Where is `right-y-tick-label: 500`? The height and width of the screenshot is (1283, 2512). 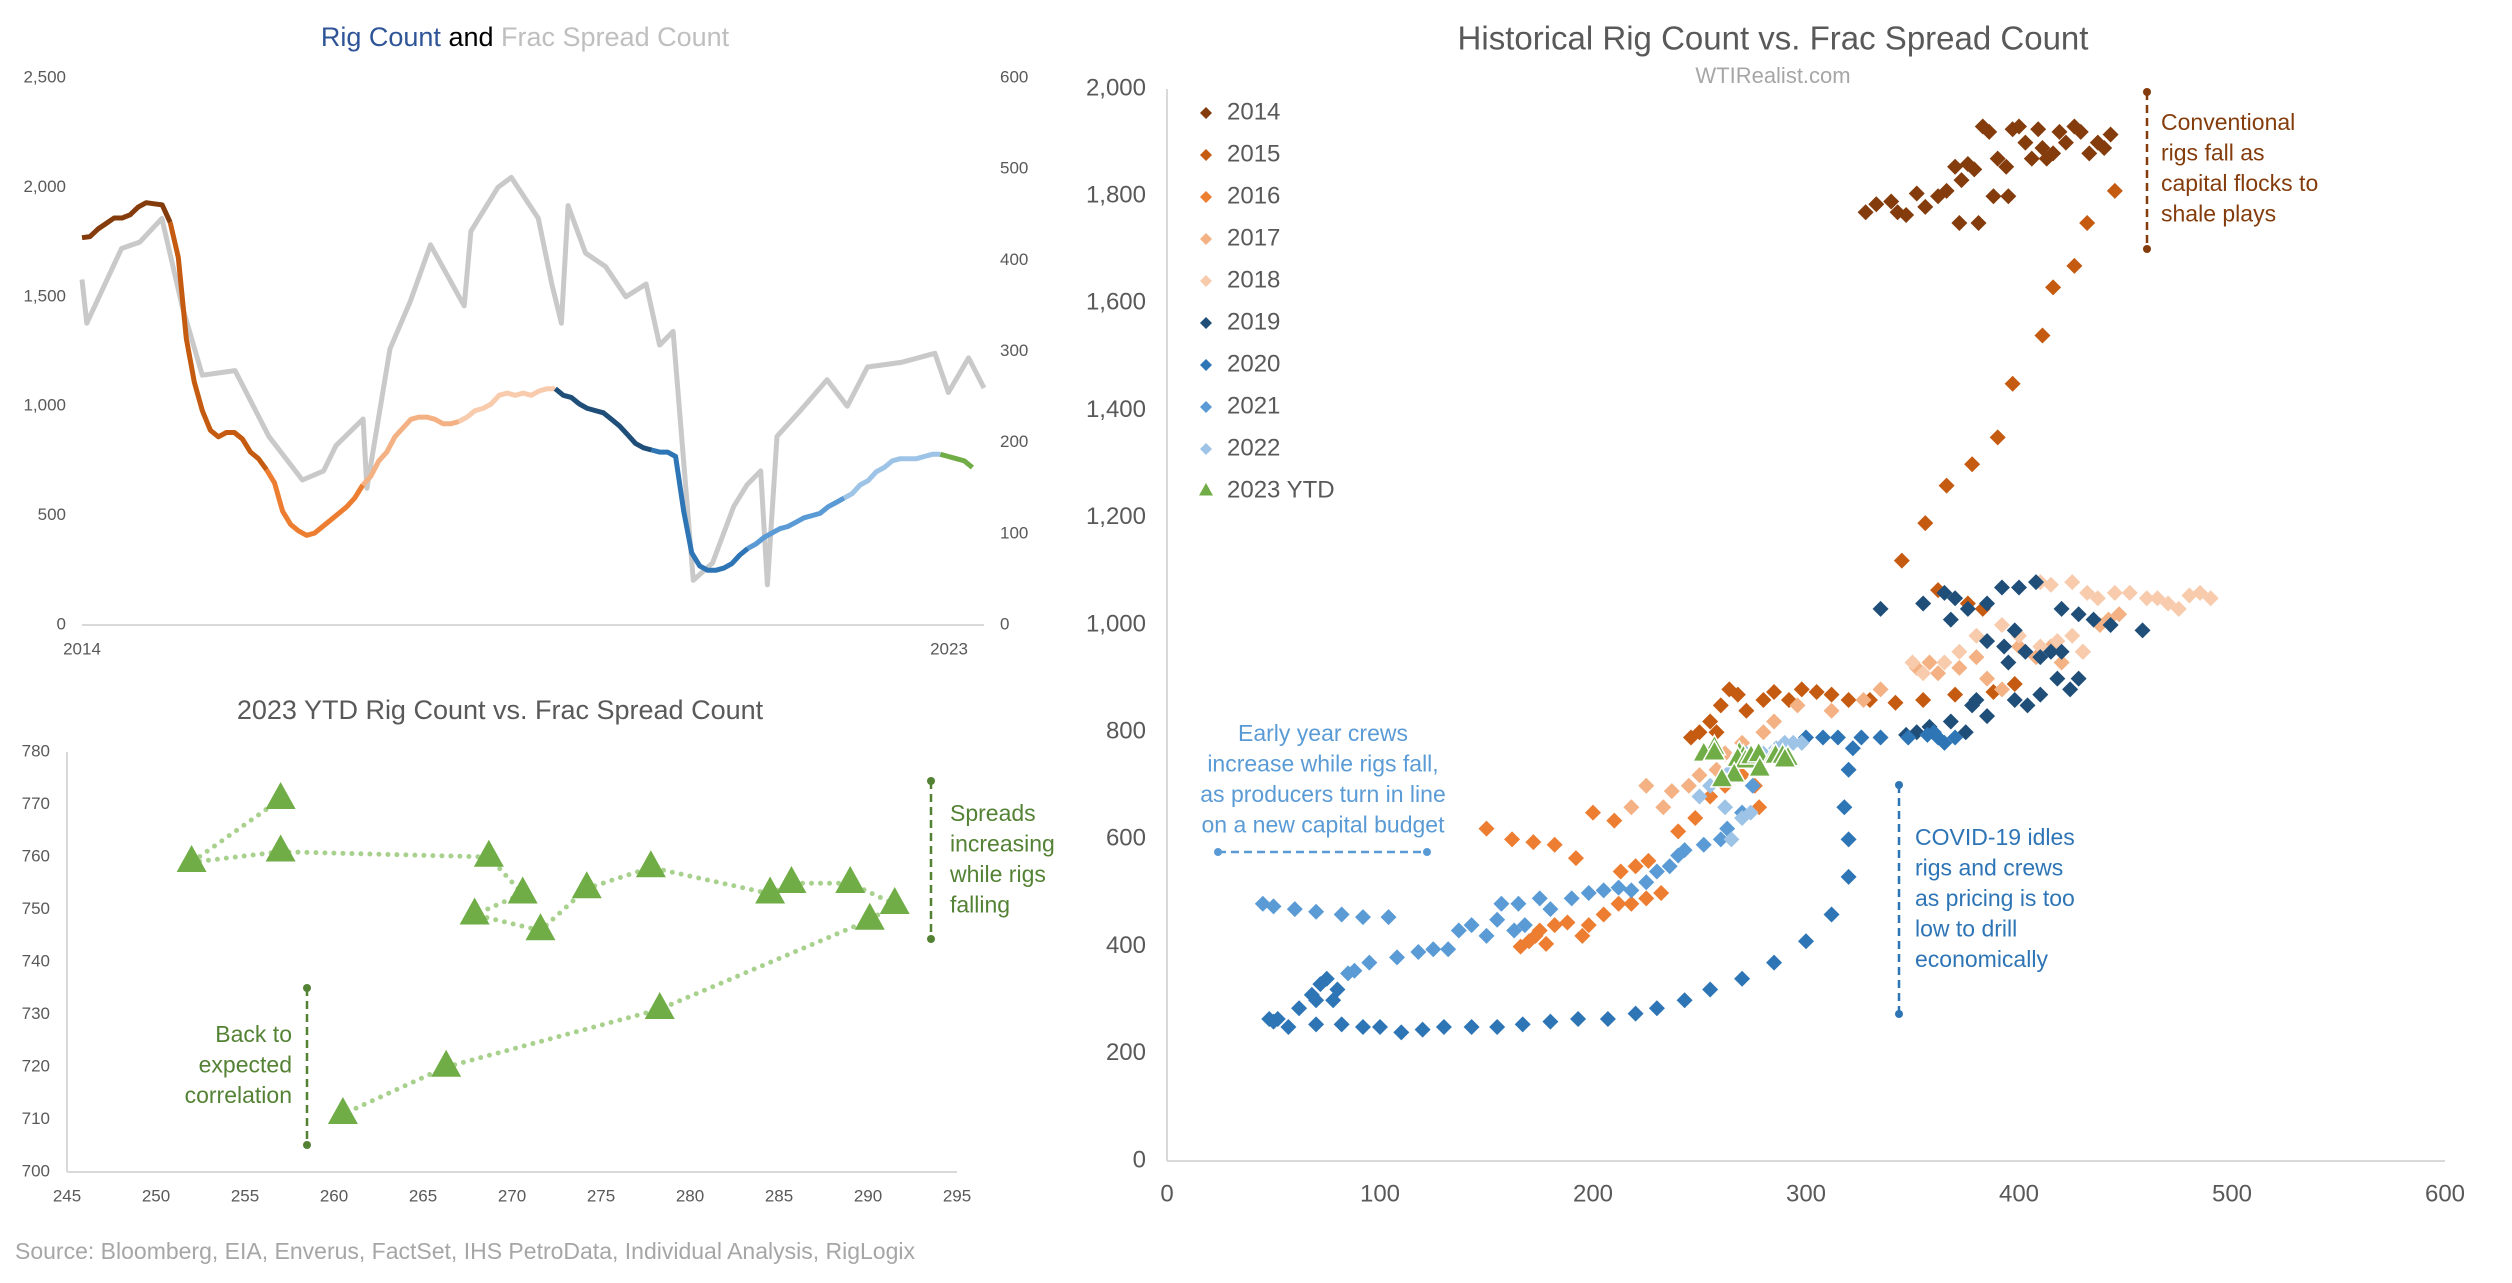 right-y-tick-label: 500 is located at coordinates (1014, 168).